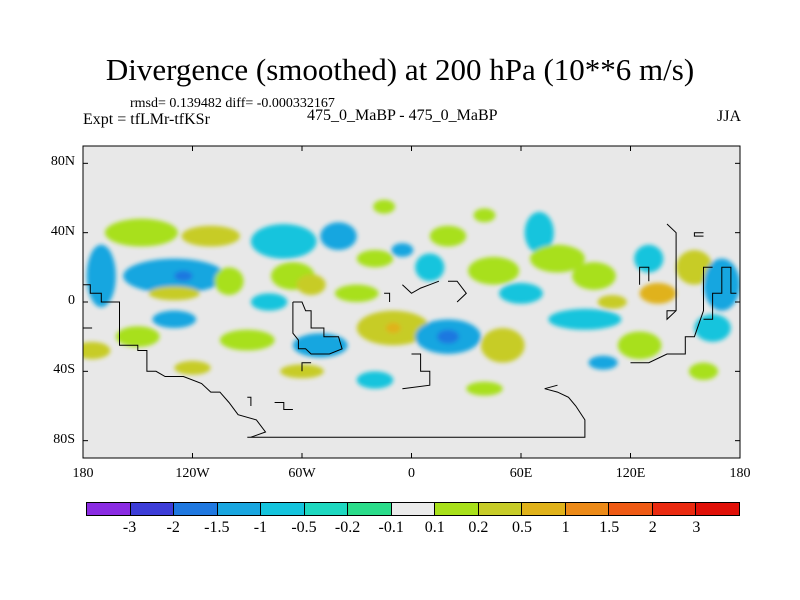 Image resolution: width=800 pixels, height=600 pixels. What do you see at coordinates (146, 119) in the screenshot?
I see `experiment-label: Expt = tfLMr-tfKSr` at bounding box center [146, 119].